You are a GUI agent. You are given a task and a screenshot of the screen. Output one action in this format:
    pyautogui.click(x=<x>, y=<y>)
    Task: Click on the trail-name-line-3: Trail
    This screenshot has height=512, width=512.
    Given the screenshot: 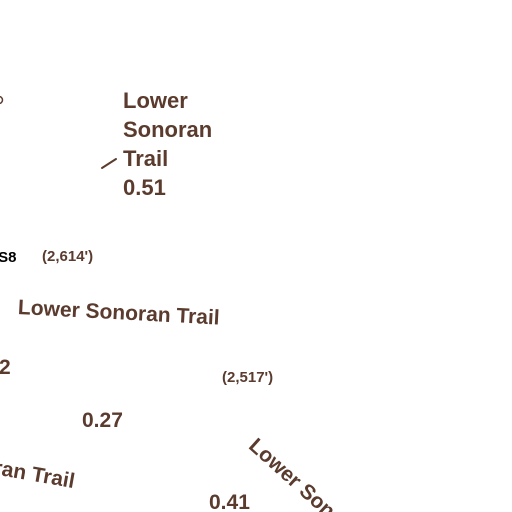 What is the action you would take?
    pyautogui.click(x=146, y=158)
    